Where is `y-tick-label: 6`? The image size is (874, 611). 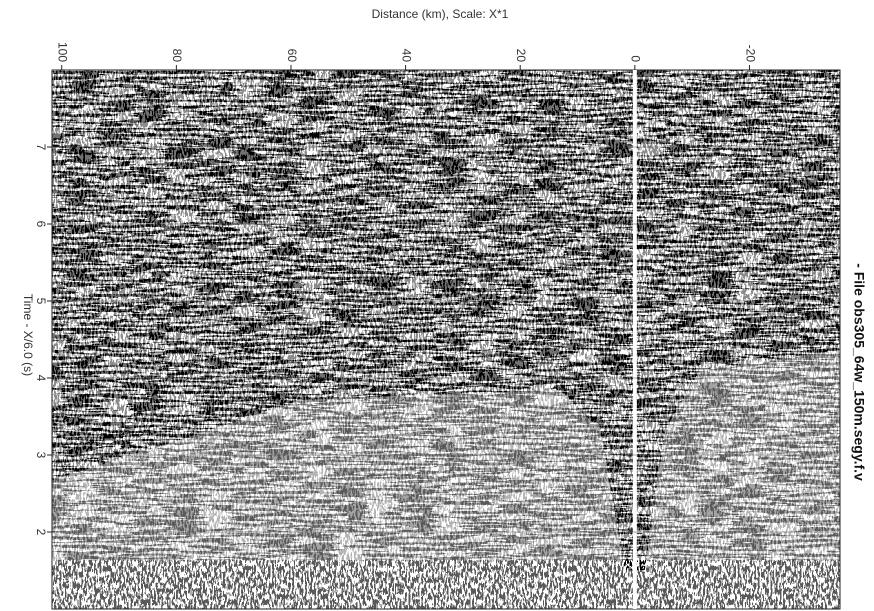 y-tick-label: 6 is located at coordinates (41, 224).